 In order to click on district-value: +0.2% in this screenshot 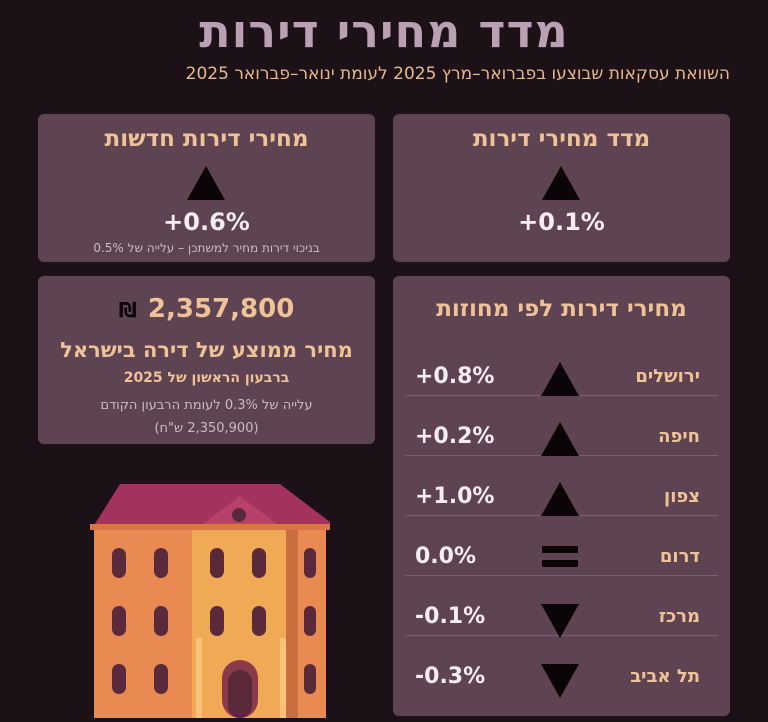, I will do `click(455, 436)`.